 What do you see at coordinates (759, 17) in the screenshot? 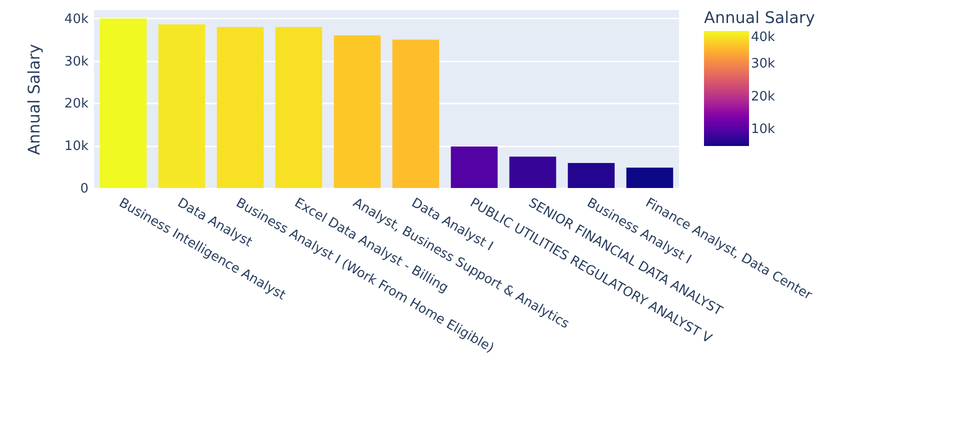
I see `legend-title: Annual Salary` at bounding box center [759, 17].